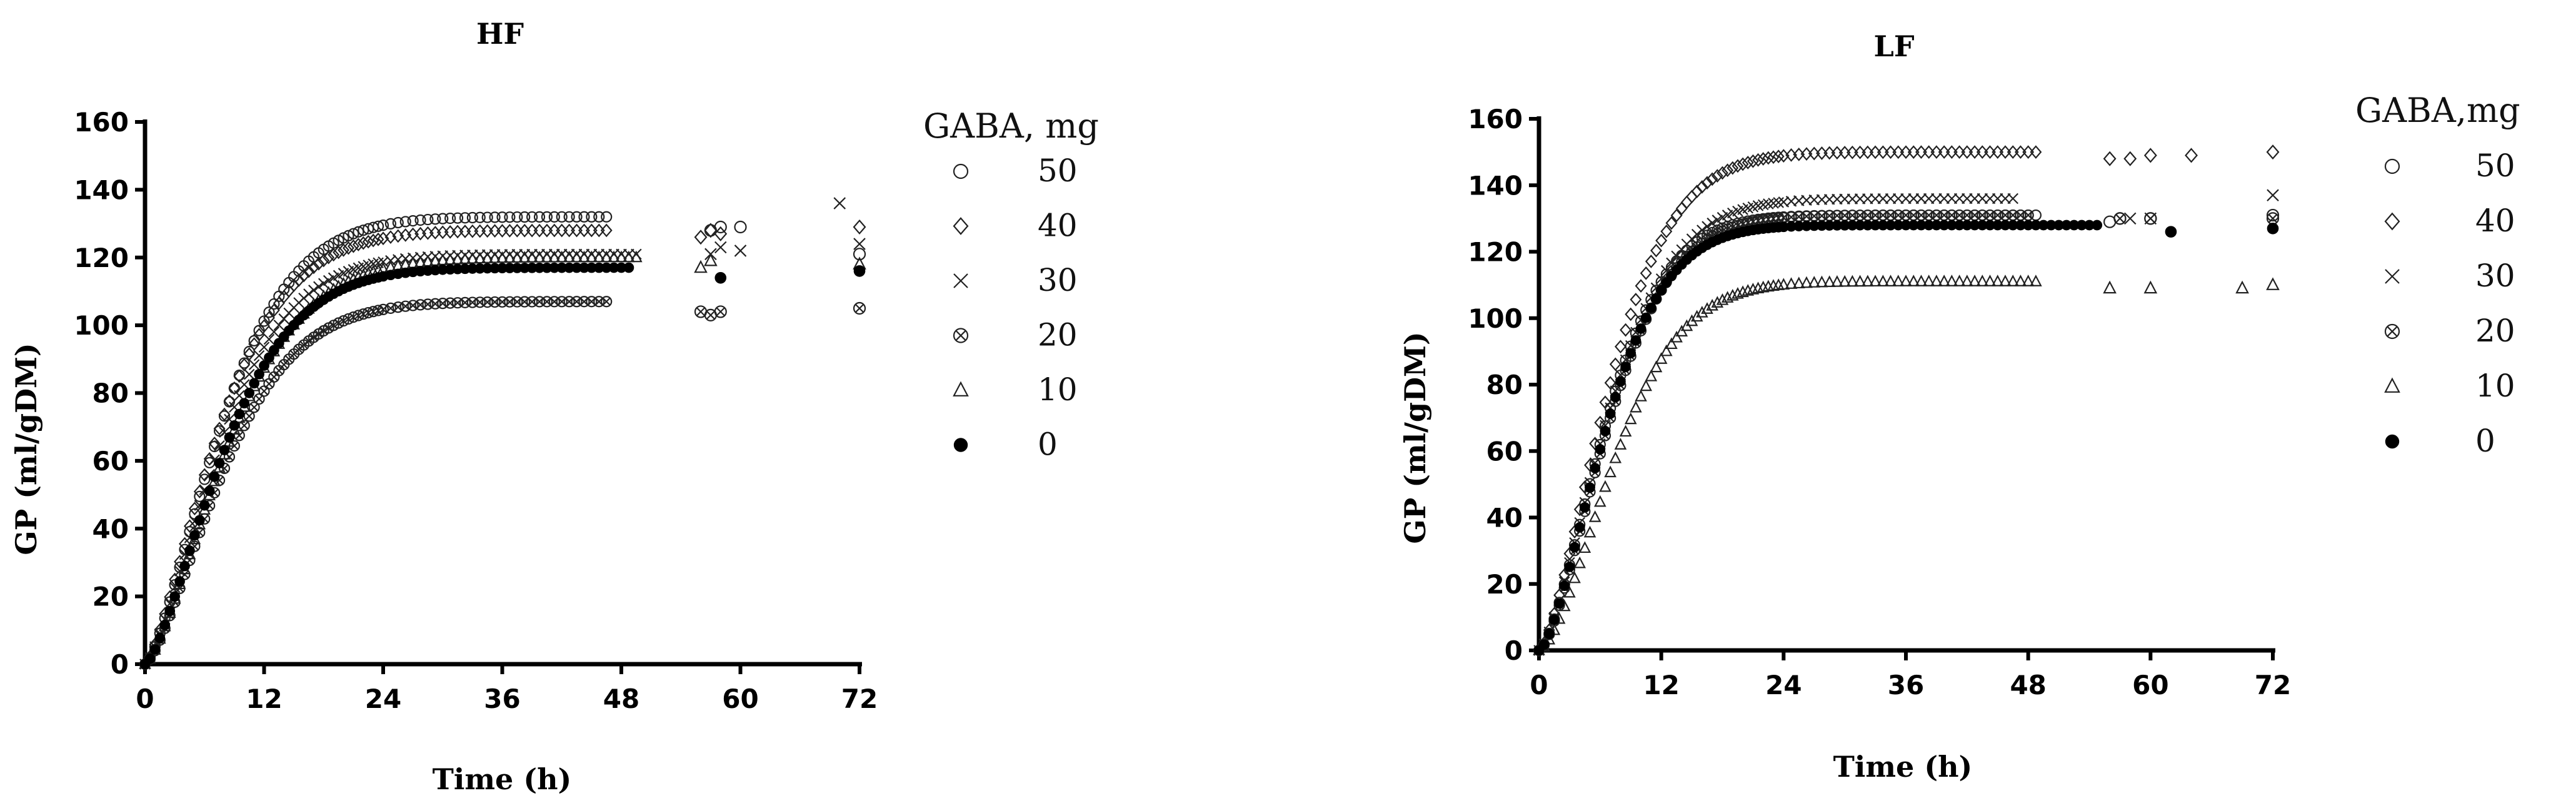  What do you see at coordinates (1539, 685) in the screenshot?
I see `x-tick-label: 0` at bounding box center [1539, 685].